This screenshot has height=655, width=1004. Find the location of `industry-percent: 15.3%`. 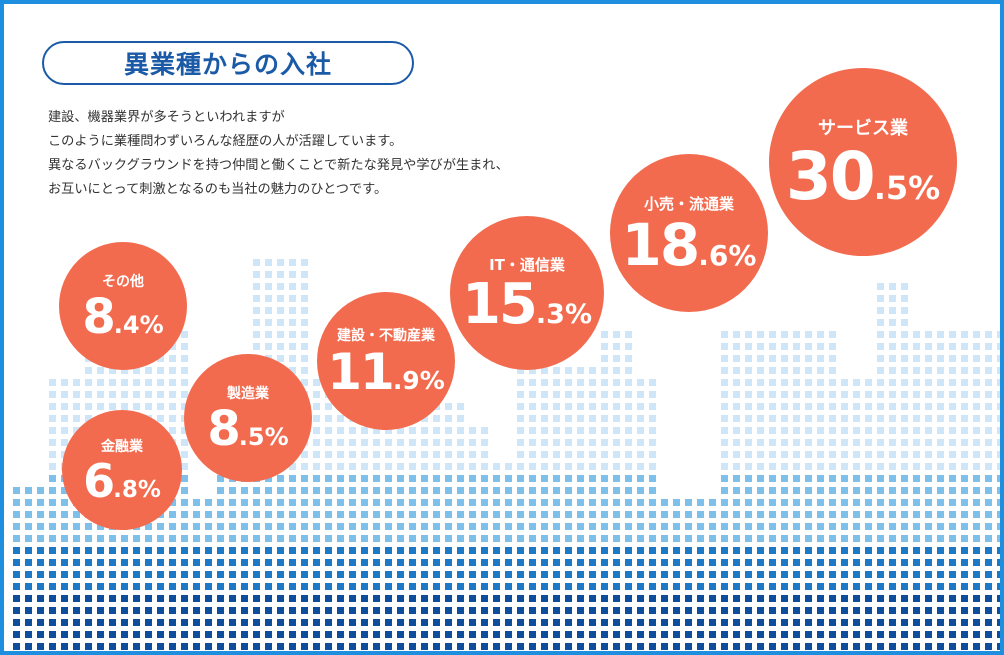

industry-percent: 15.3% is located at coordinates (527, 304).